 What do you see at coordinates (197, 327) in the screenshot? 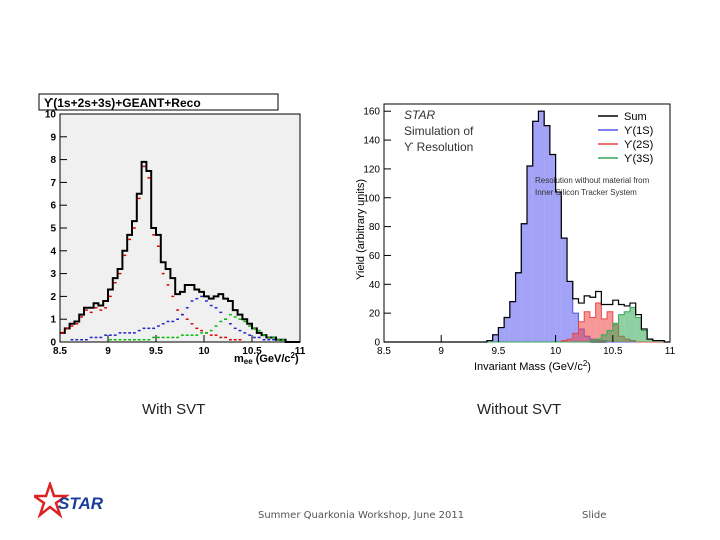
I see `series-ϒ(3S)` at bounding box center [197, 327].